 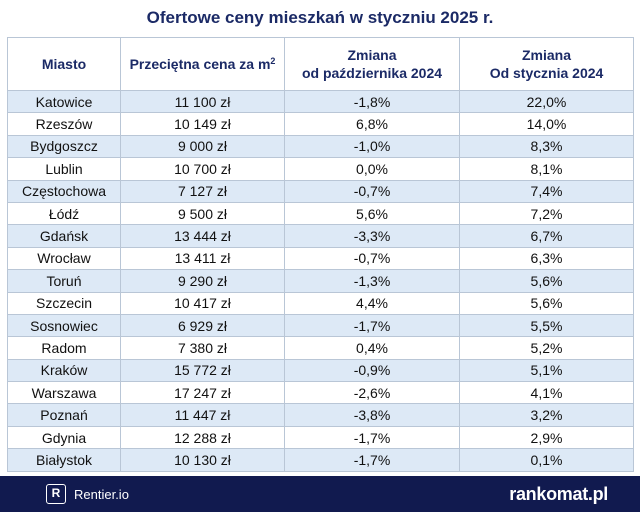 I want to click on table-row: Gdańsk 13 444 zł -3,3% 6,7%, so click(x=320, y=236).